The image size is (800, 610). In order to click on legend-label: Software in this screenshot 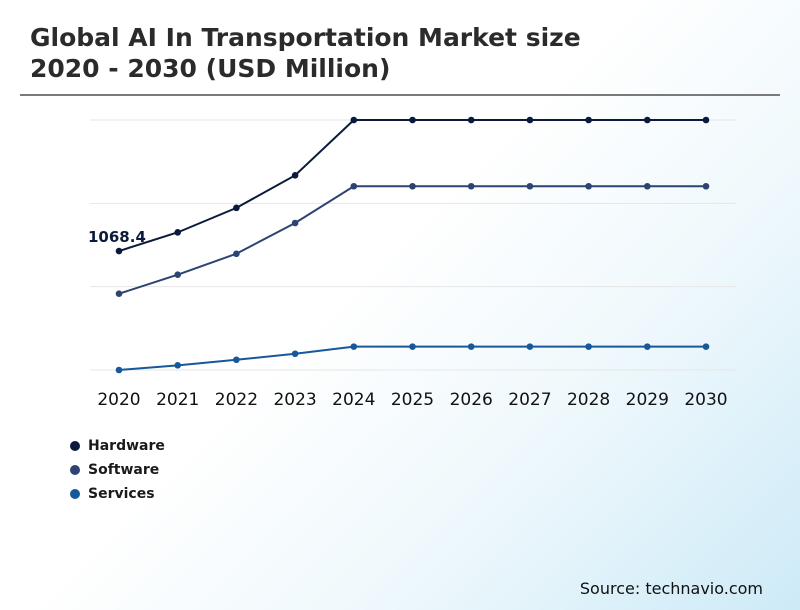, I will do `click(124, 470)`.